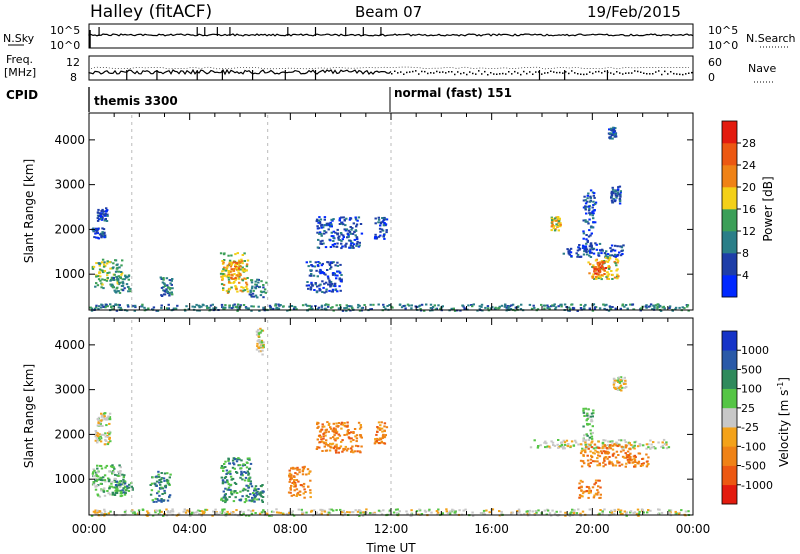 Image resolution: width=800 pixels, height=554 pixels. Describe the element at coordinates (69, 140) in the screenshot. I see `y-tick-label: 4000` at that location.